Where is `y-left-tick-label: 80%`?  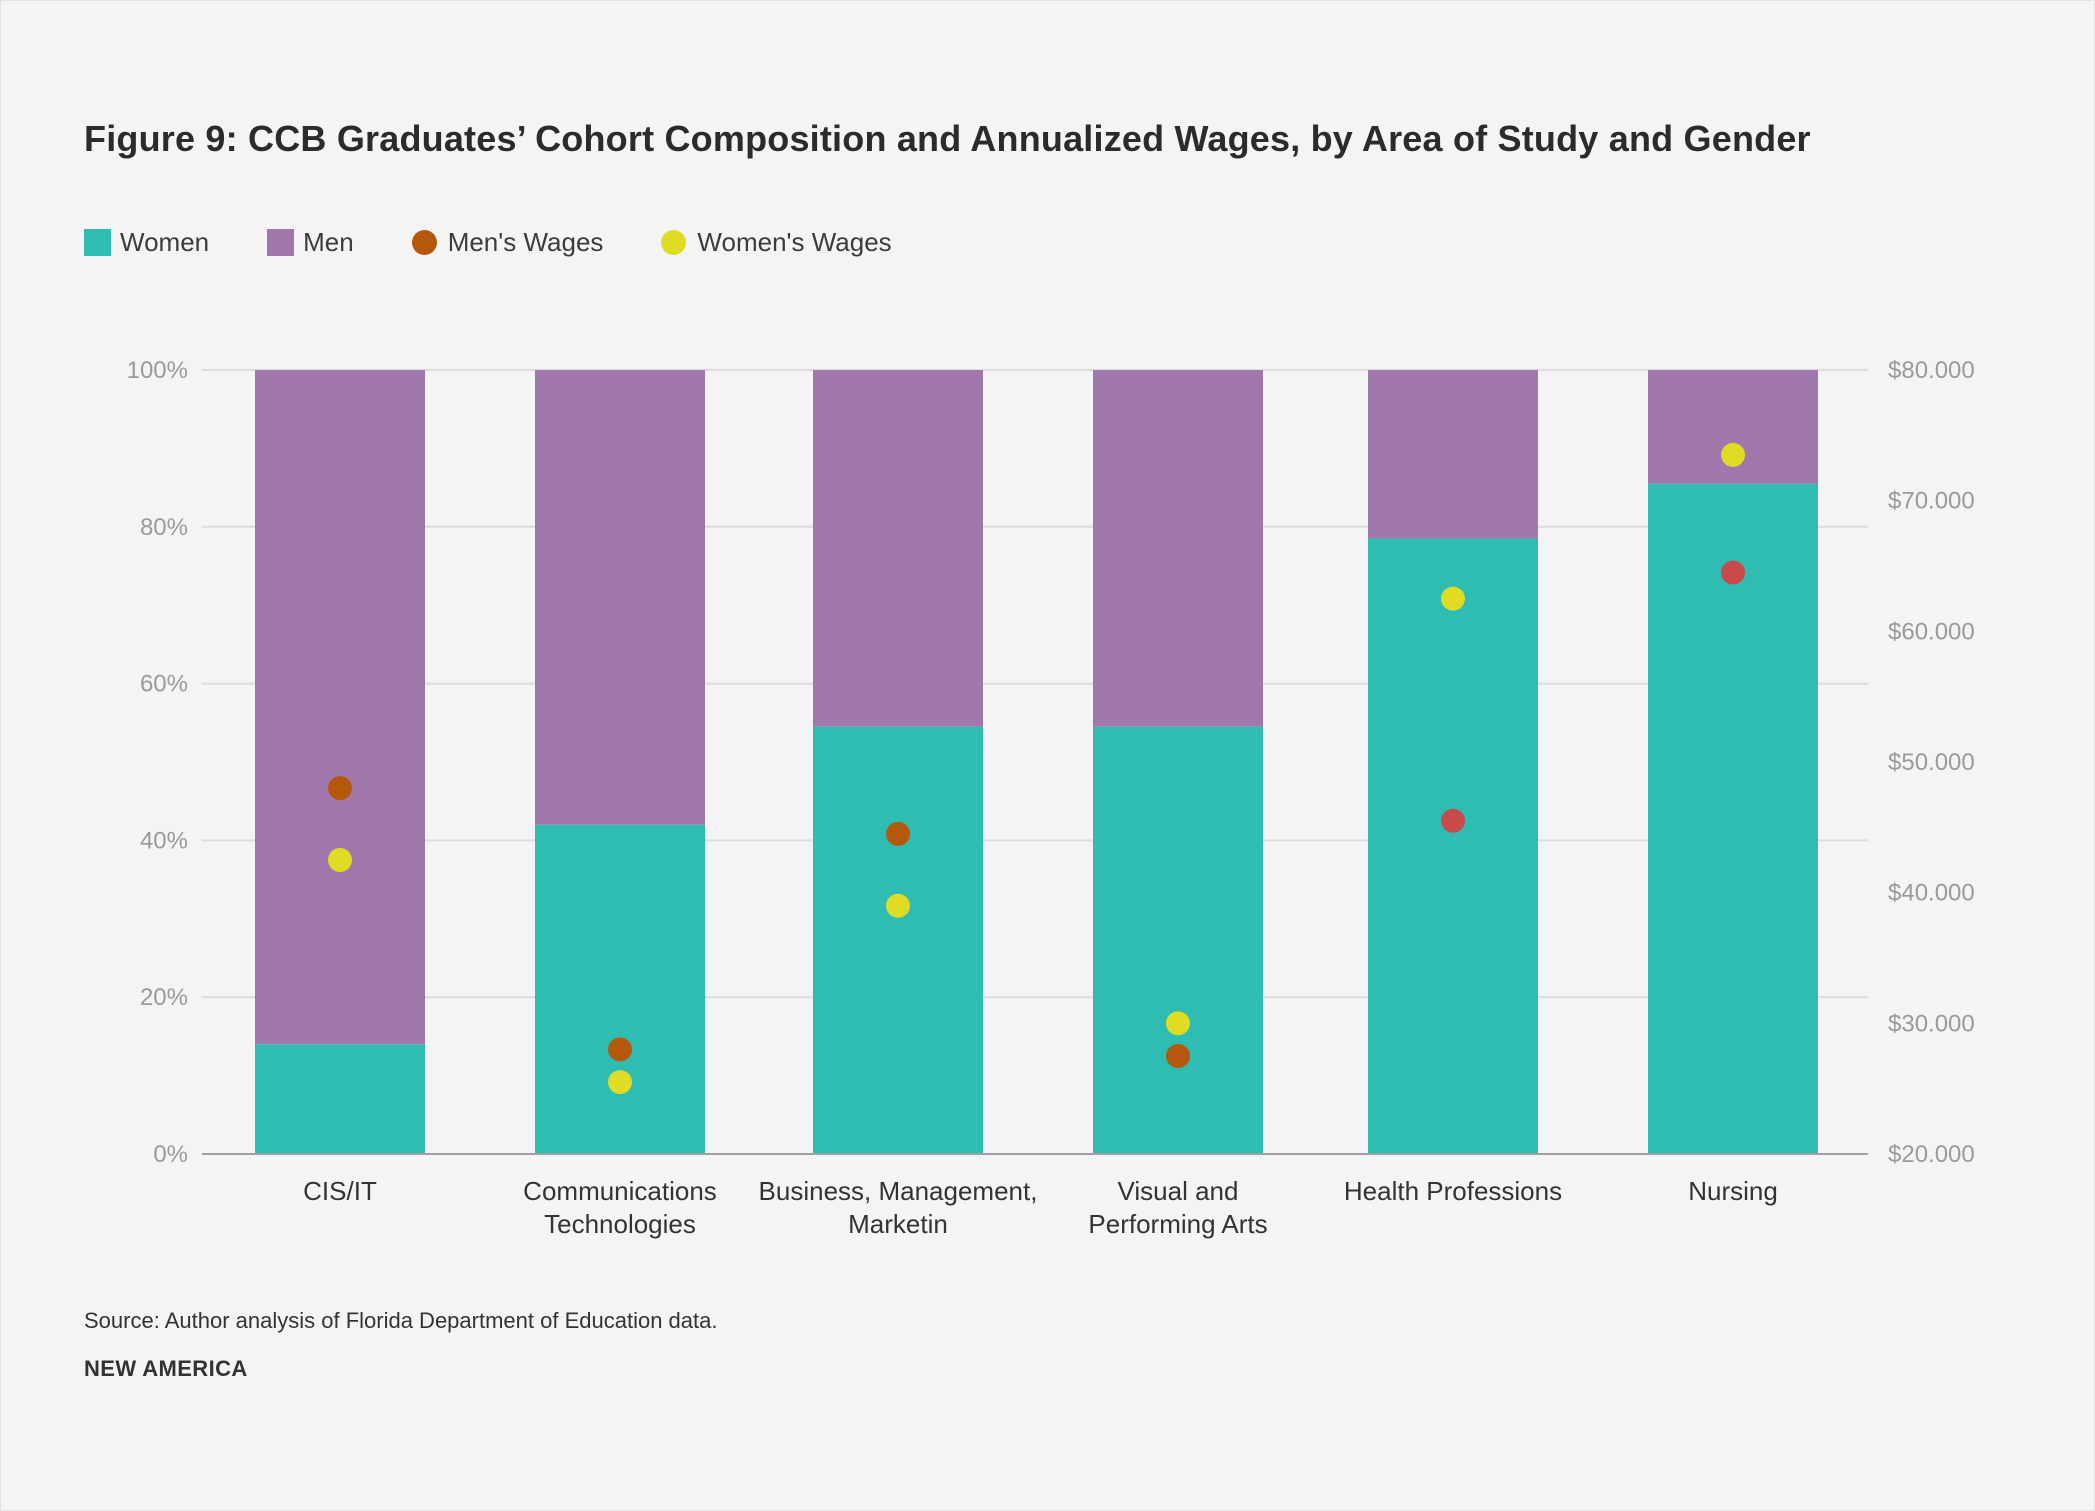 y-left-tick-label: 80% is located at coordinates (164, 527).